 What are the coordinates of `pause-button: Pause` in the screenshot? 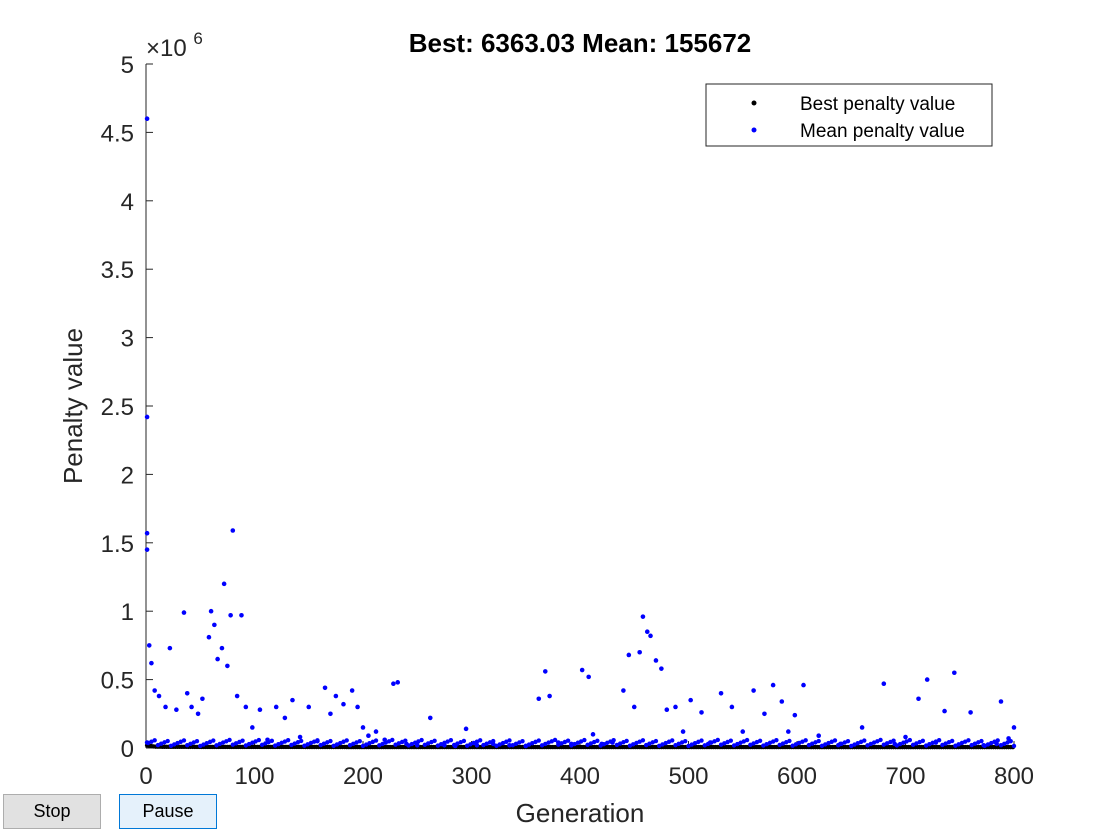 It's located at (168, 811).